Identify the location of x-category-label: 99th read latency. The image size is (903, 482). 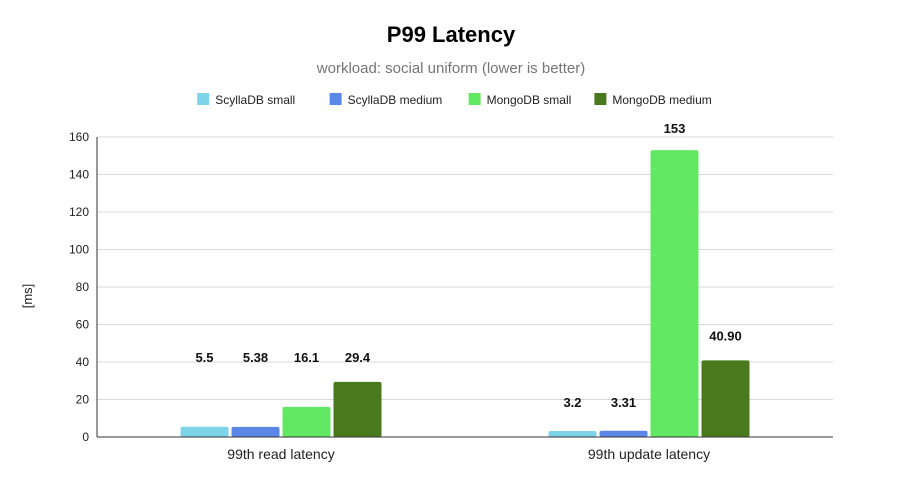
(280, 454).